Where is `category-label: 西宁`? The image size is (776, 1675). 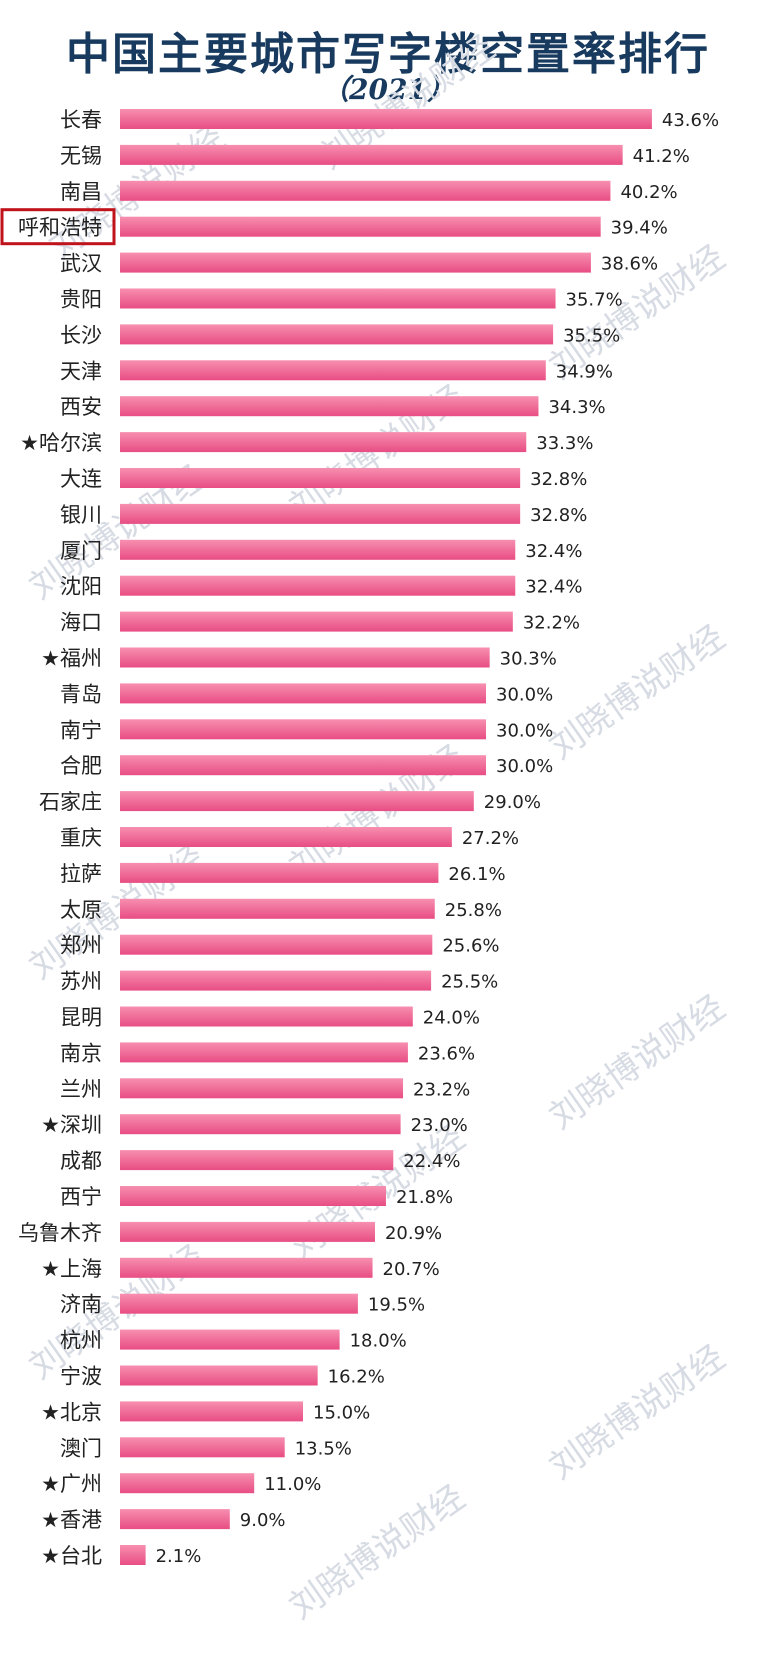 category-label: 西宁 is located at coordinates (81, 1197).